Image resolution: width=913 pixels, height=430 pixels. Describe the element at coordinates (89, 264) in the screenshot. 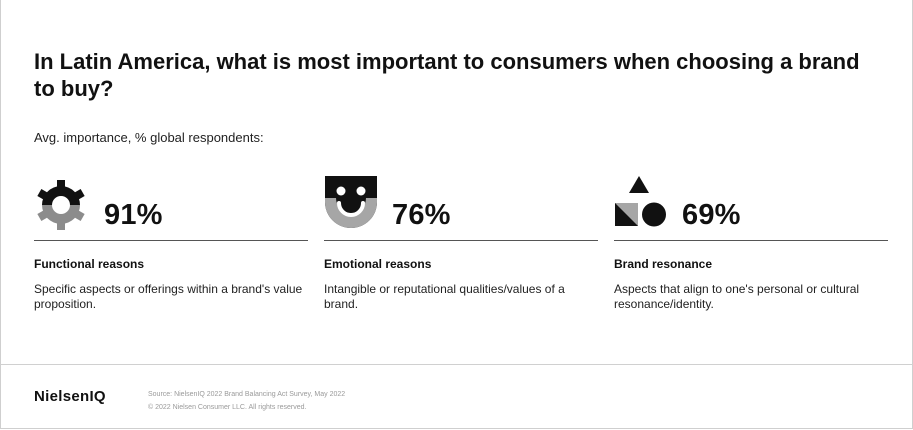

I see `category-label-functional: Functional reasons` at that location.